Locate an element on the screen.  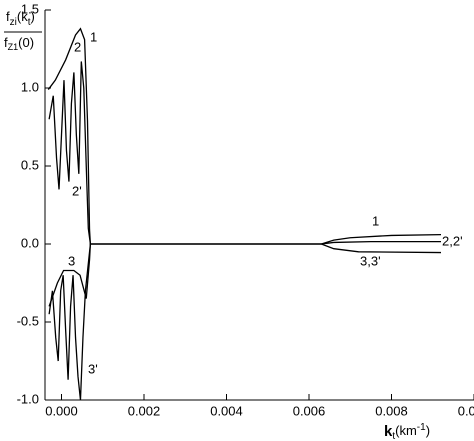
x-tick-label: 0.010 is located at coordinates (466, 410).